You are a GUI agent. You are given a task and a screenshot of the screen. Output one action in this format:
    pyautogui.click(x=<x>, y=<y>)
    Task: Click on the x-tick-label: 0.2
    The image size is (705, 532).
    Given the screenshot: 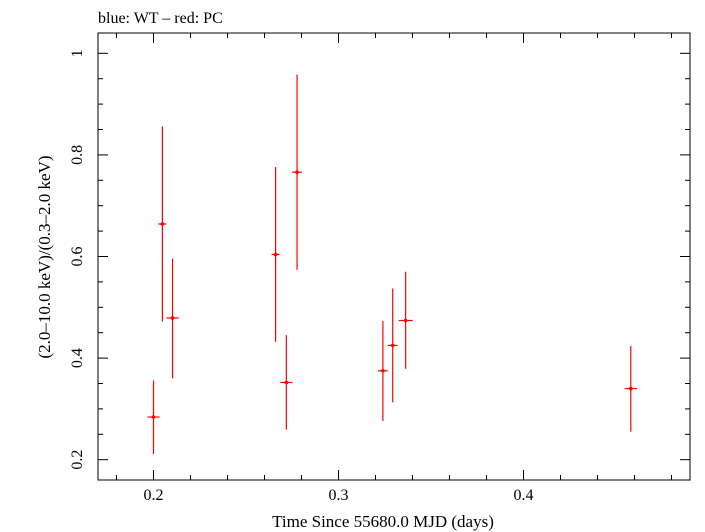 What is the action you would take?
    pyautogui.click(x=154, y=495)
    